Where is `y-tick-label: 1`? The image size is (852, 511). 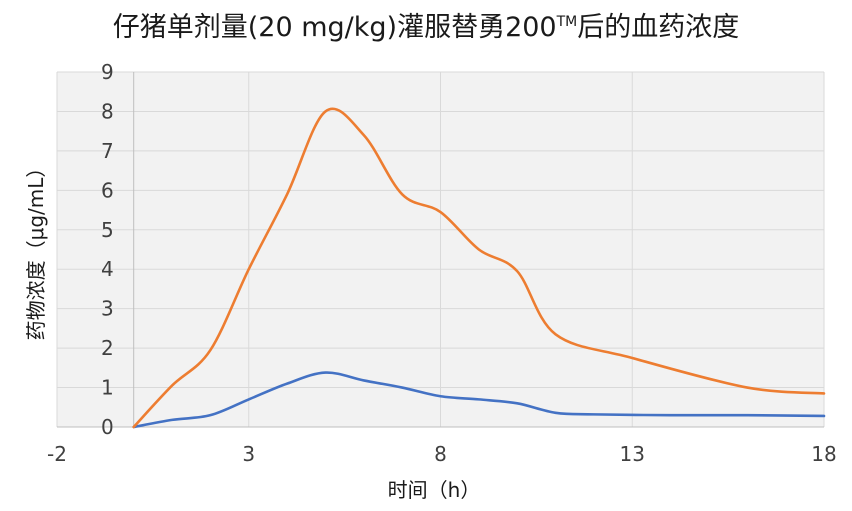
y-tick-label: 1 is located at coordinates (107, 388).